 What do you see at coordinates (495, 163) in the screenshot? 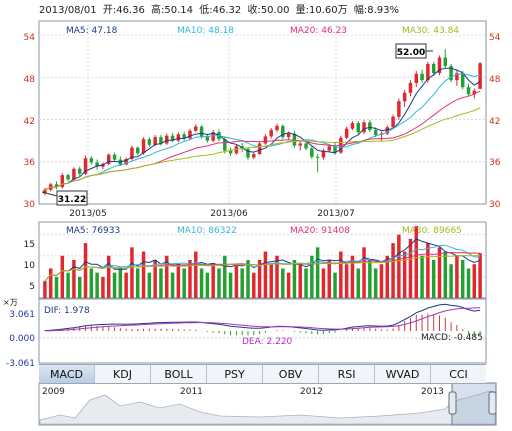
I see `price-ytick-right: 36` at bounding box center [495, 163].